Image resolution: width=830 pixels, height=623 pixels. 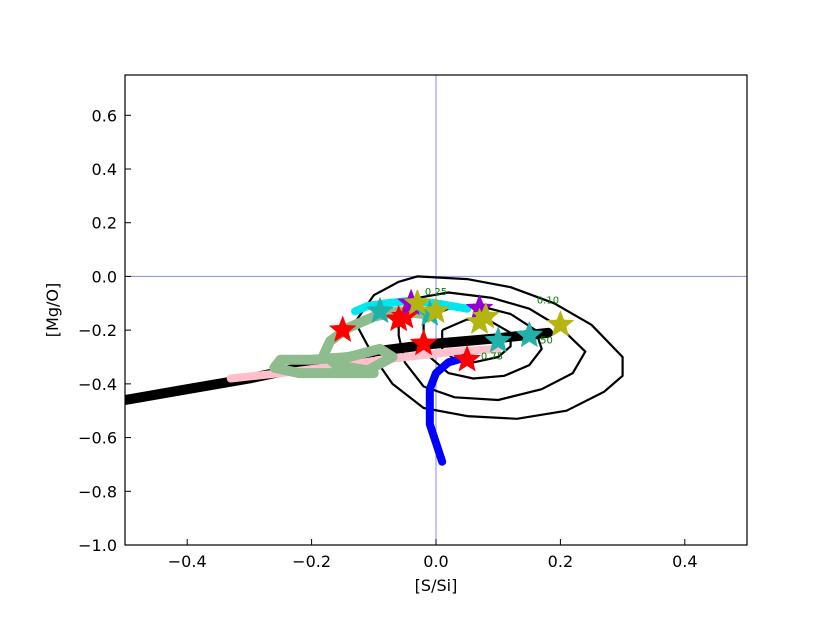 What do you see at coordinates (311, 561) in the screenshot?
I see `x-tick-label: −0.2` at bounding box center [311, 561].